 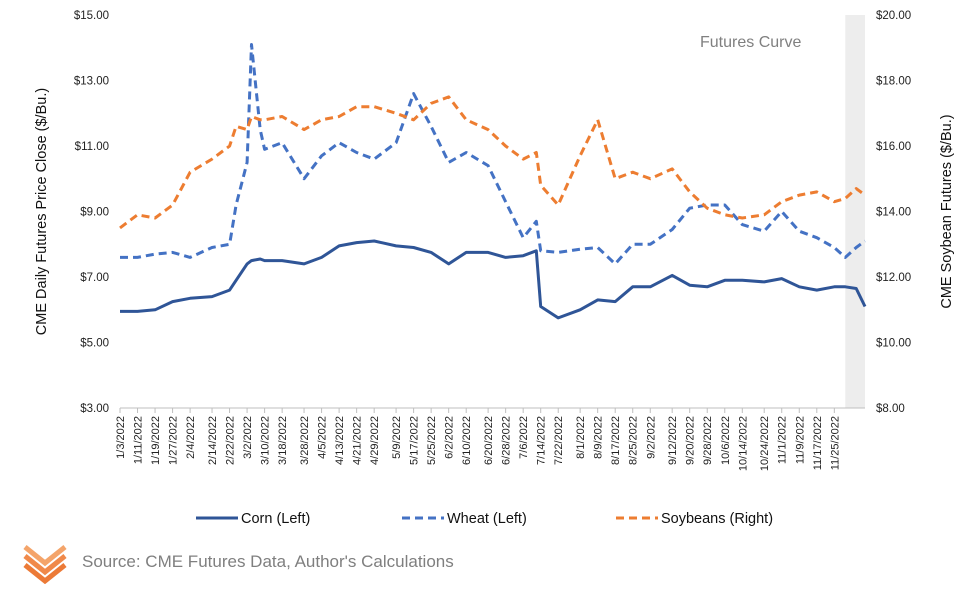 I want to click on x-tick-label: 5/9/2022, so click(x=397, y=437).